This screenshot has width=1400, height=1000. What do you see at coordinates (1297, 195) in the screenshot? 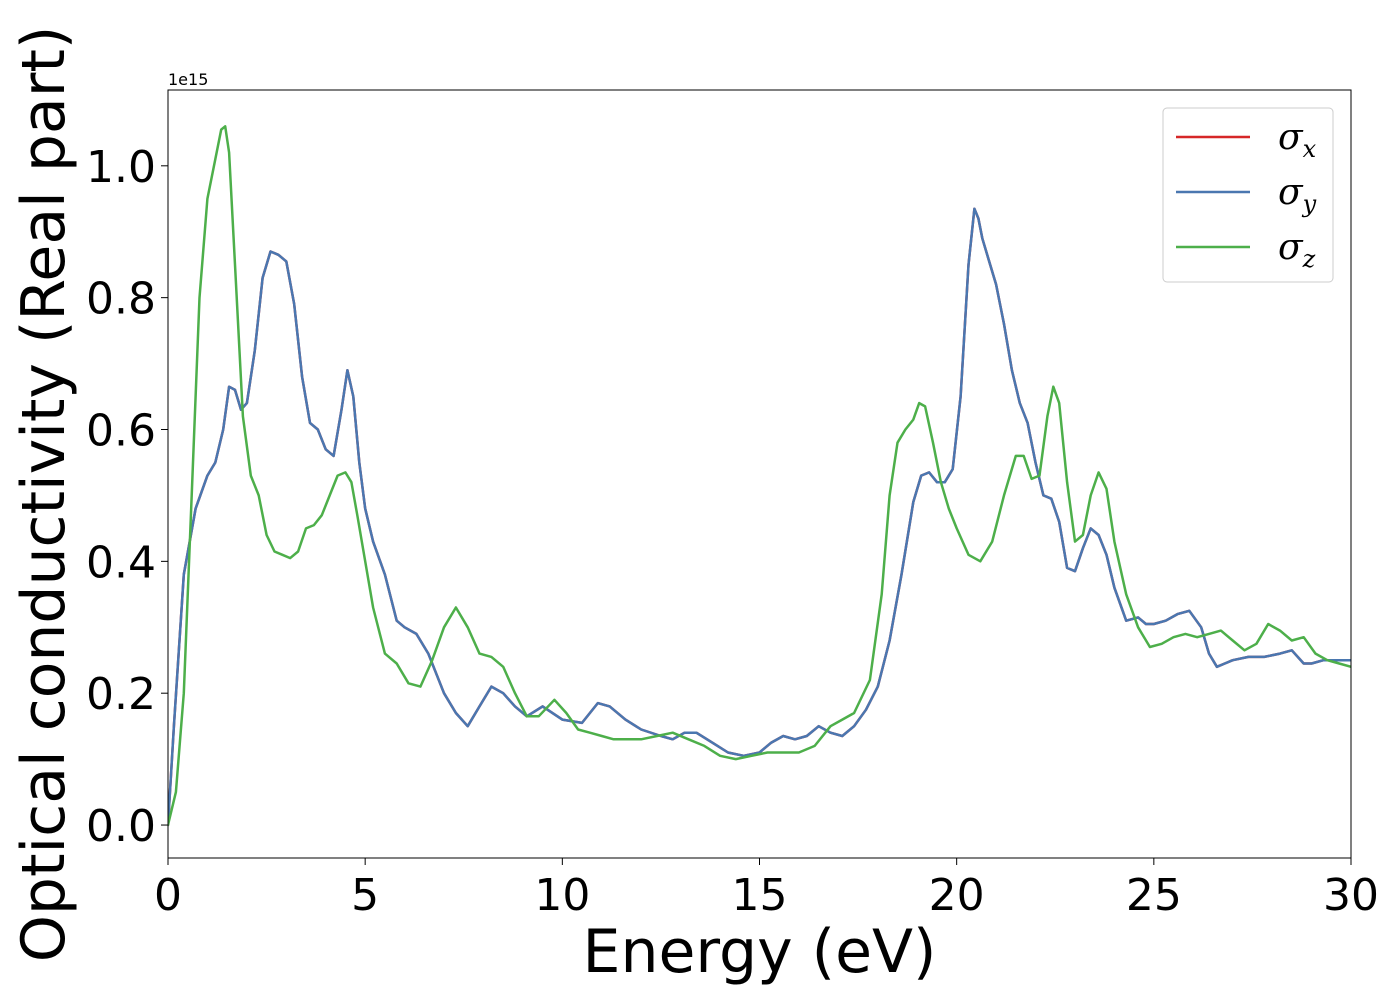
I see `legend-label-sigma-y: σy` at bounding box center [1297, 195].